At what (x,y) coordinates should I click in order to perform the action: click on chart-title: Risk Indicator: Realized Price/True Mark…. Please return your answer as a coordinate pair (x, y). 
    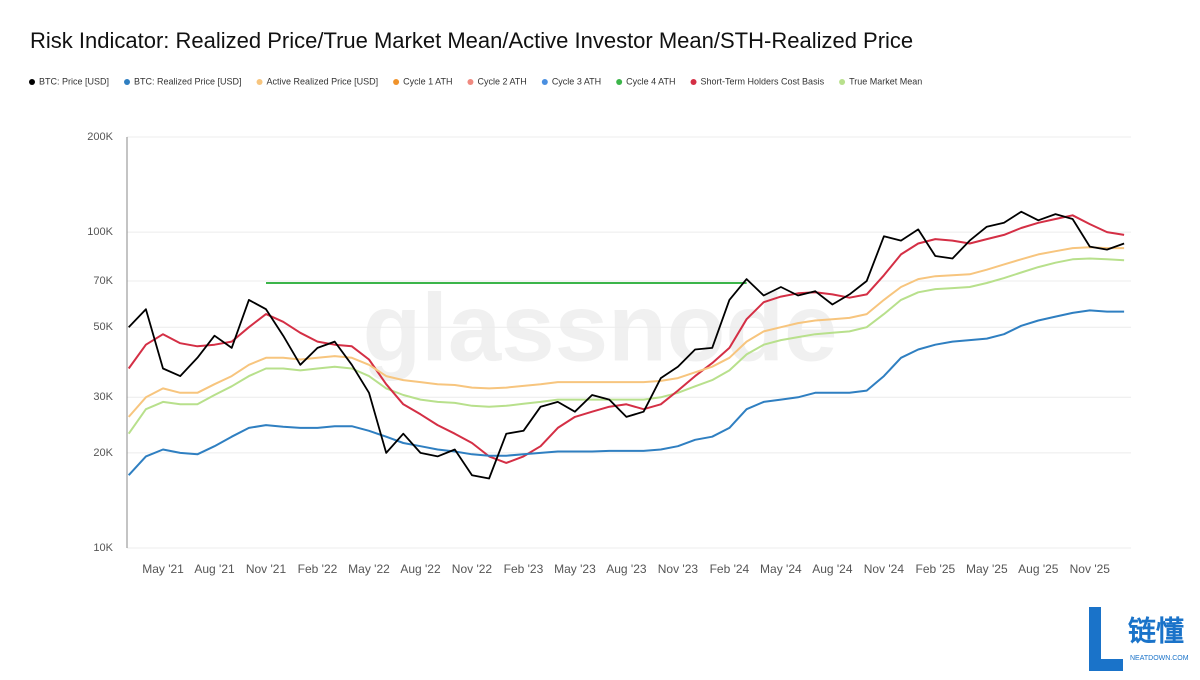
    Looking at the image, I should click on (471, 40).